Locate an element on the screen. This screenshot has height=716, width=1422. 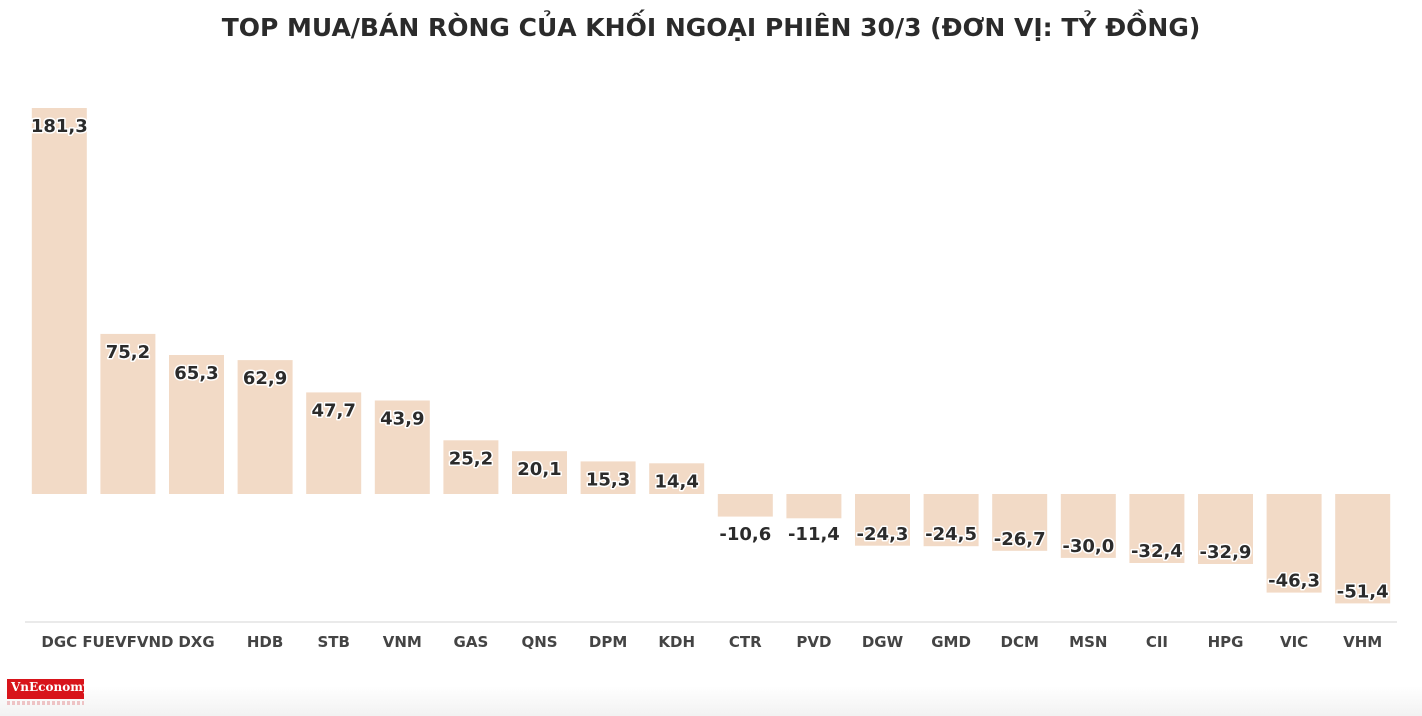
bar-dpm is located at coordinates (608, 477).